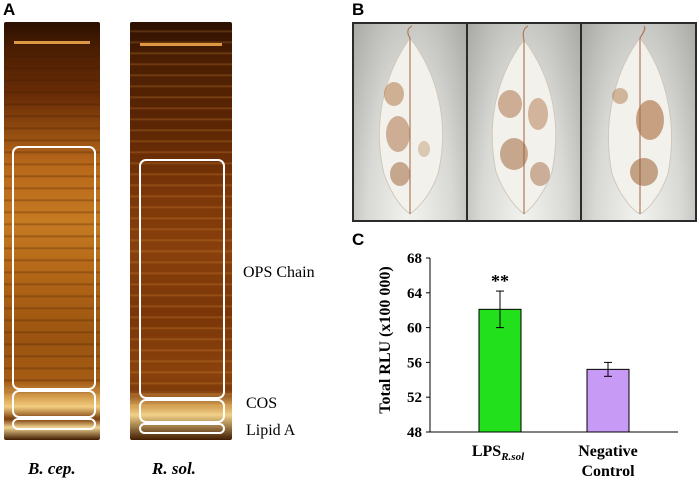  I want to click on y-tick-label: 64, so click(415, 294).